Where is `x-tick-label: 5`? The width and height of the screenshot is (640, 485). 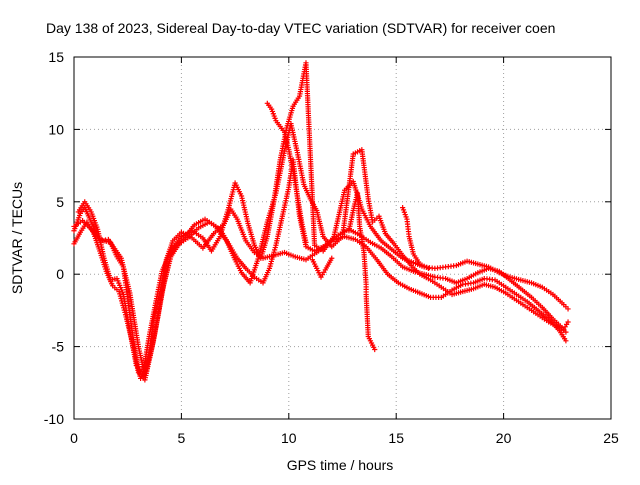
x-tick-label: 5 is located at coordinates (182, 438).